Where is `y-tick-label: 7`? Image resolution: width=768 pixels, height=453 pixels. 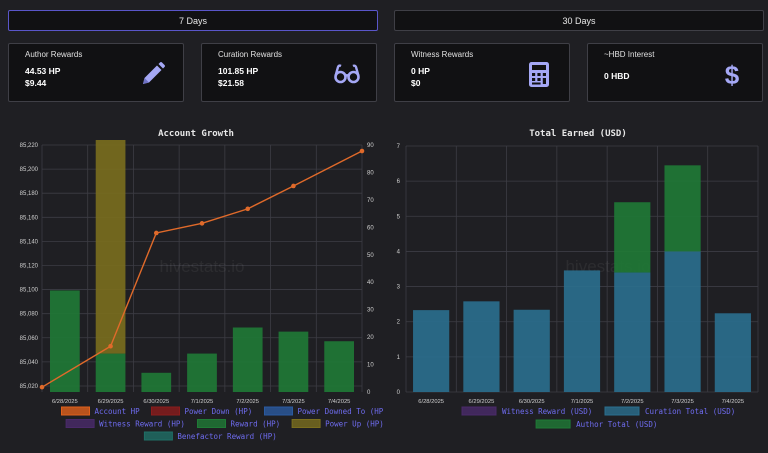
y-tick-label: 7 is located at coordinates (399, 147).